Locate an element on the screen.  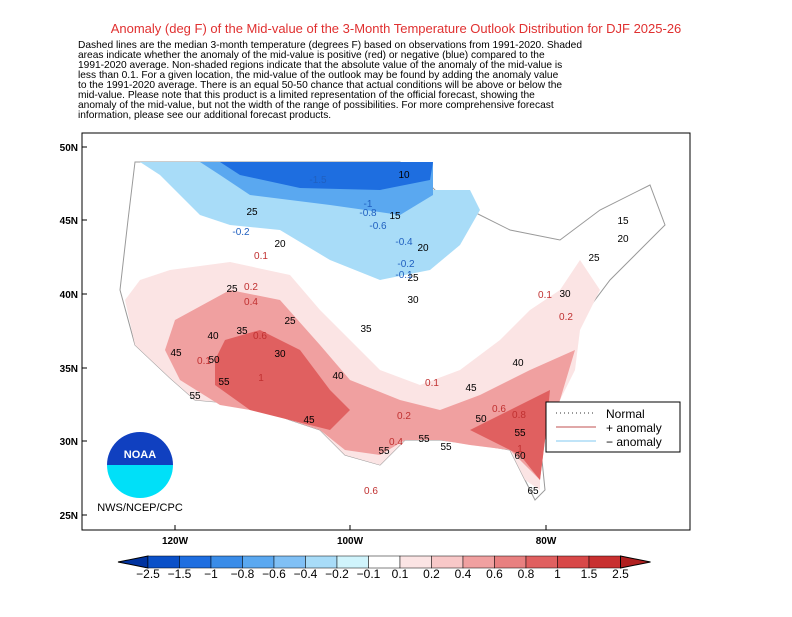
negative-label: -1 is located at coordinates (368, 204).